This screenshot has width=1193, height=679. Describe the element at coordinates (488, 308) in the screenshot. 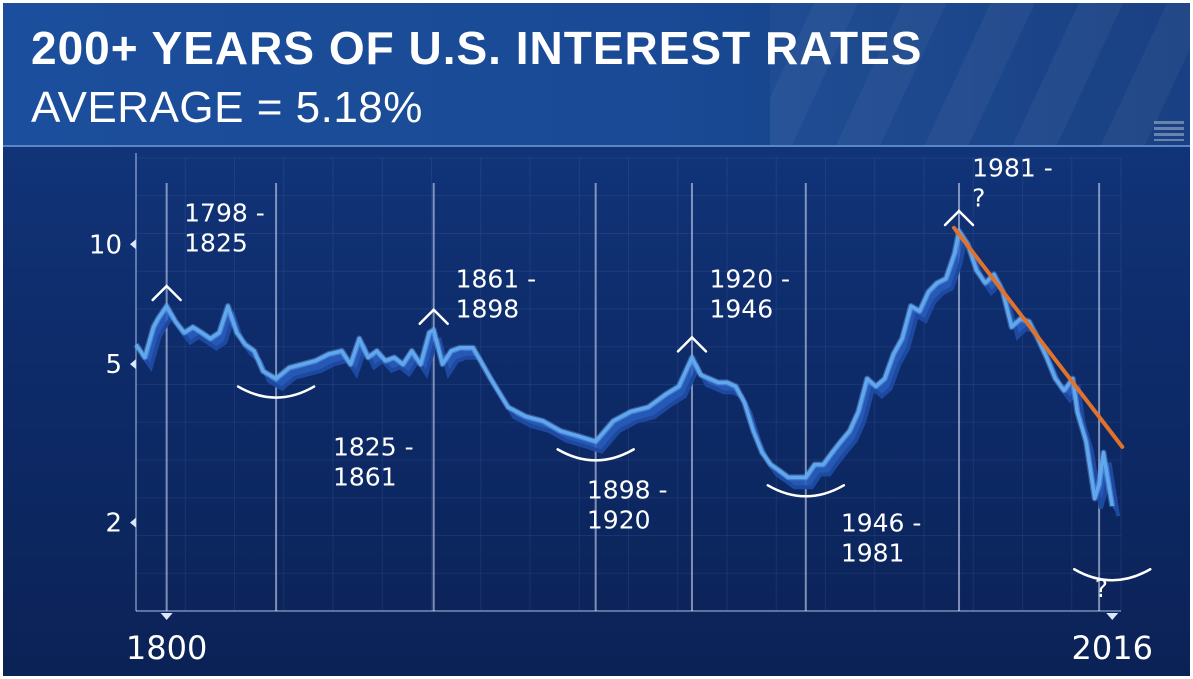

I see `period-label-line: 1898` at that location.